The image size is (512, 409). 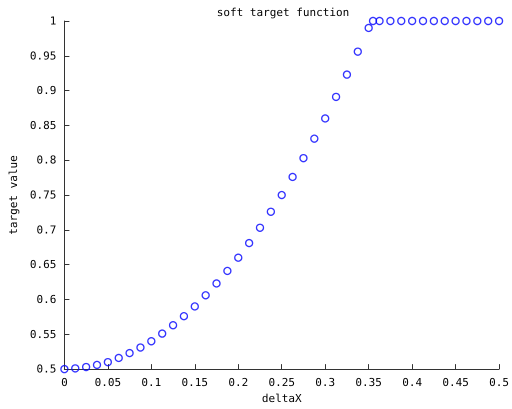 What do you see at coordinates (43, 195) in the screenshot?
I see `y-tick-label: 0.75` at bounding box center [43, 195].